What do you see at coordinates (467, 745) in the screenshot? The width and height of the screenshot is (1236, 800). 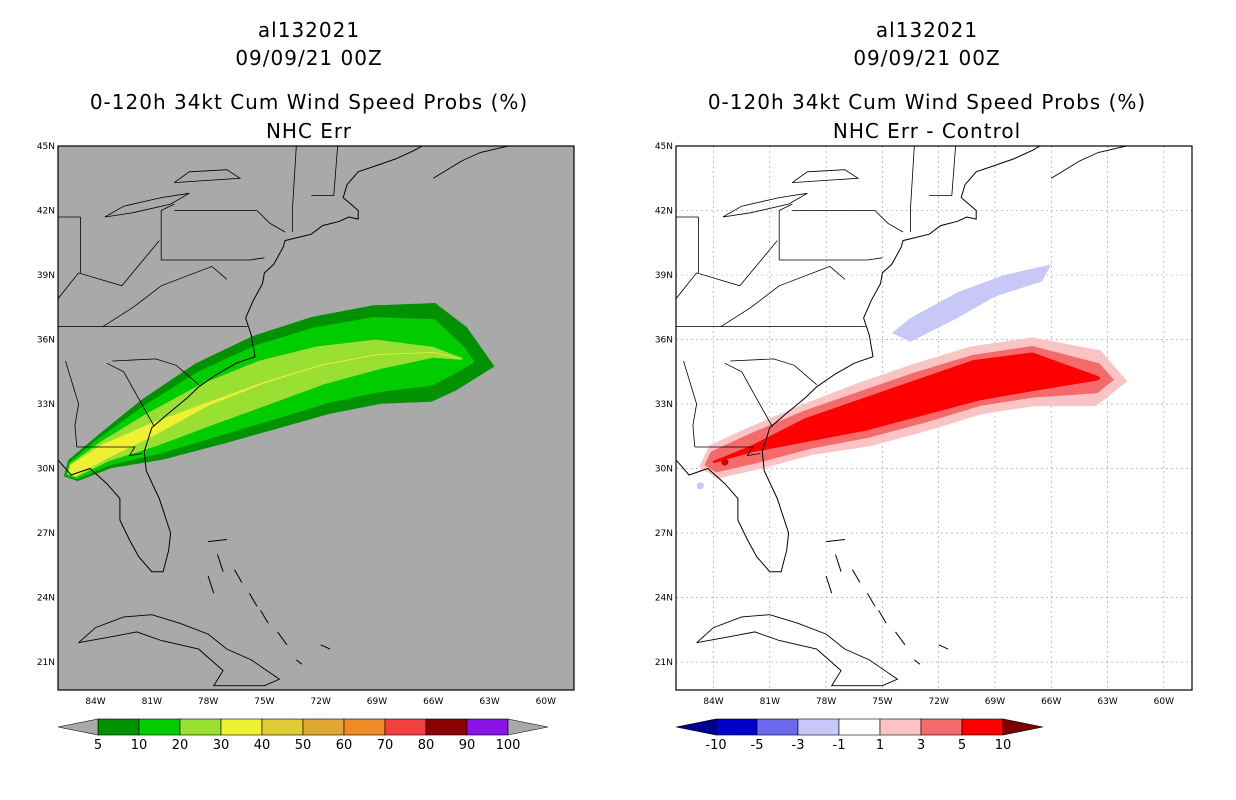 I see `colorbar-label: 90` at bounding box center [467, 745].